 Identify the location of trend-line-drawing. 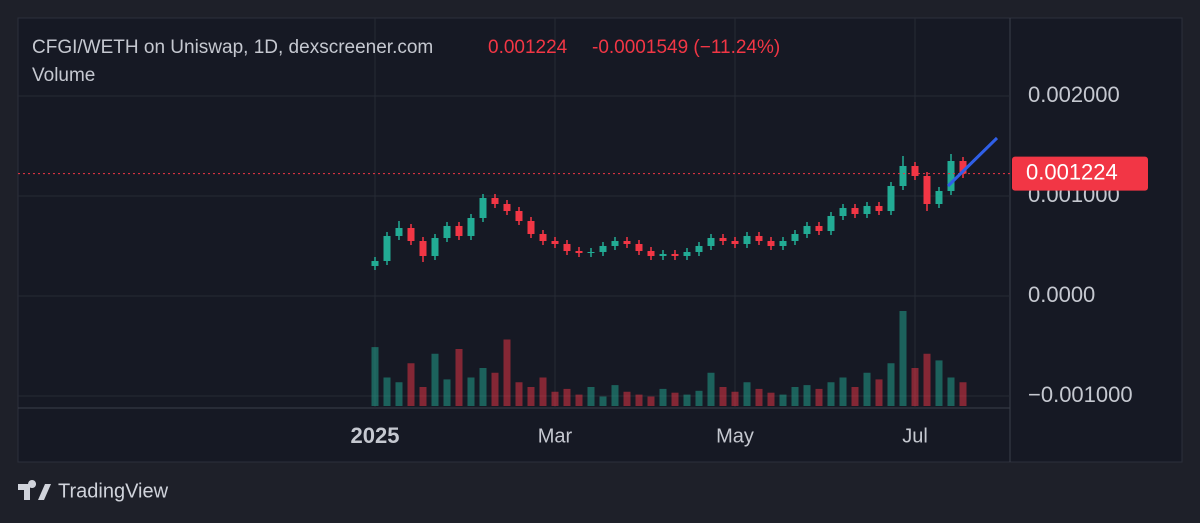
(972, 162).